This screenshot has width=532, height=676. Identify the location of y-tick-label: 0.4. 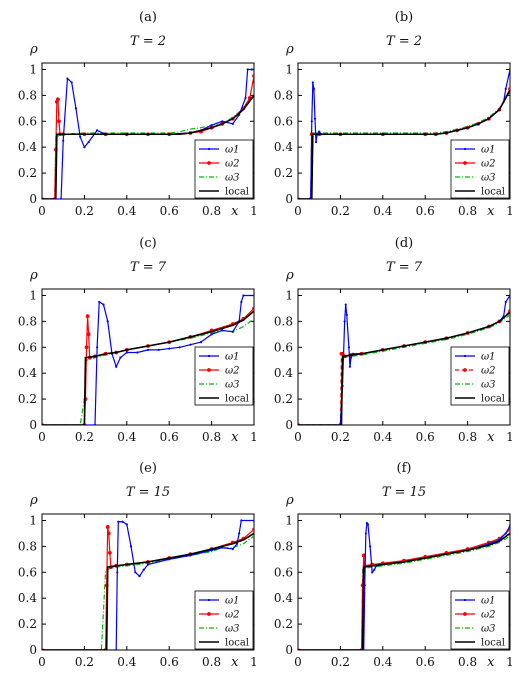
(283, 147).